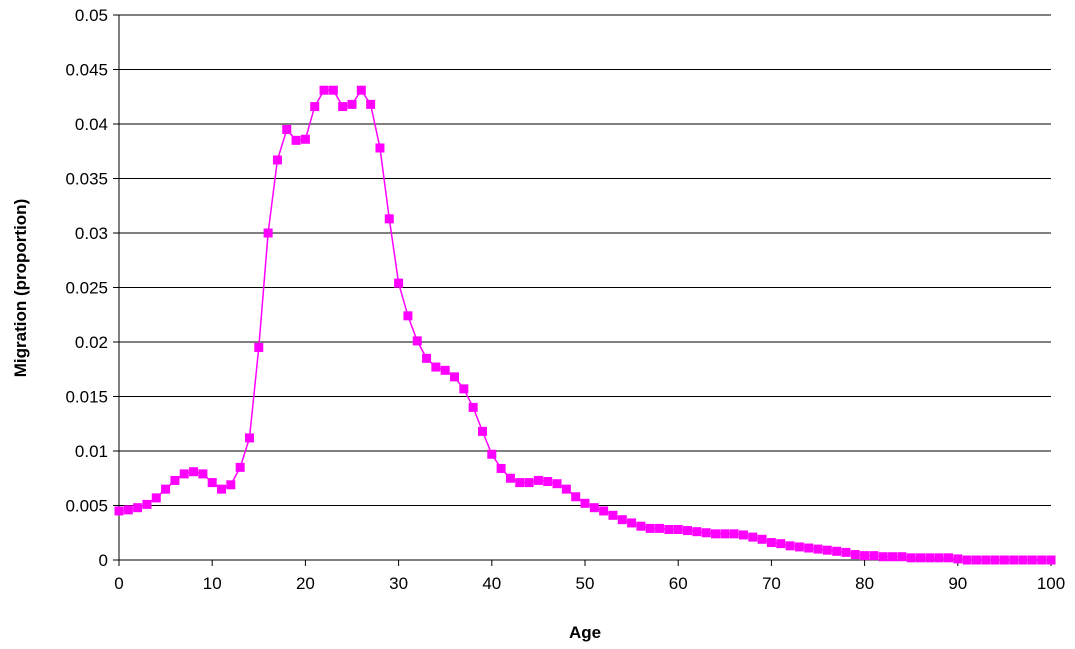 This screenshot has height=649, width=1075. What do you see at coordinates (20, 288) in the screenshot?
I see `y-axis-title: Migration (proportion)` at bounding box center [20, 288].